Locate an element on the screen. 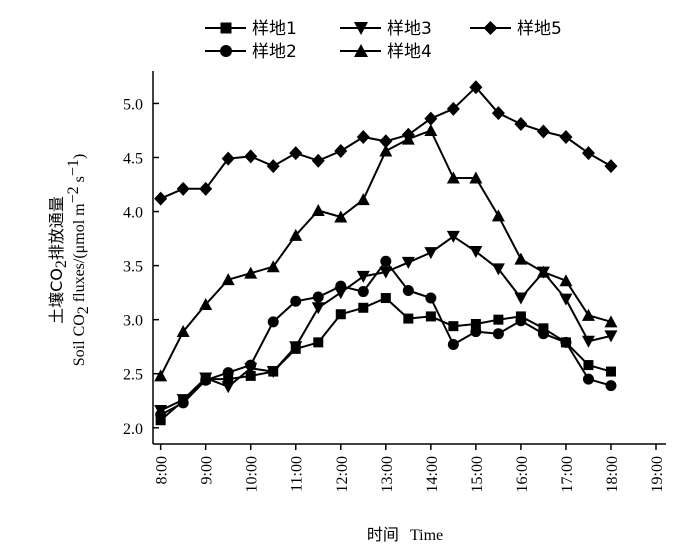 The height and width of the screenshot is (559, 700). x-tick-label: 13:00 is located at coordinates (387, 474).